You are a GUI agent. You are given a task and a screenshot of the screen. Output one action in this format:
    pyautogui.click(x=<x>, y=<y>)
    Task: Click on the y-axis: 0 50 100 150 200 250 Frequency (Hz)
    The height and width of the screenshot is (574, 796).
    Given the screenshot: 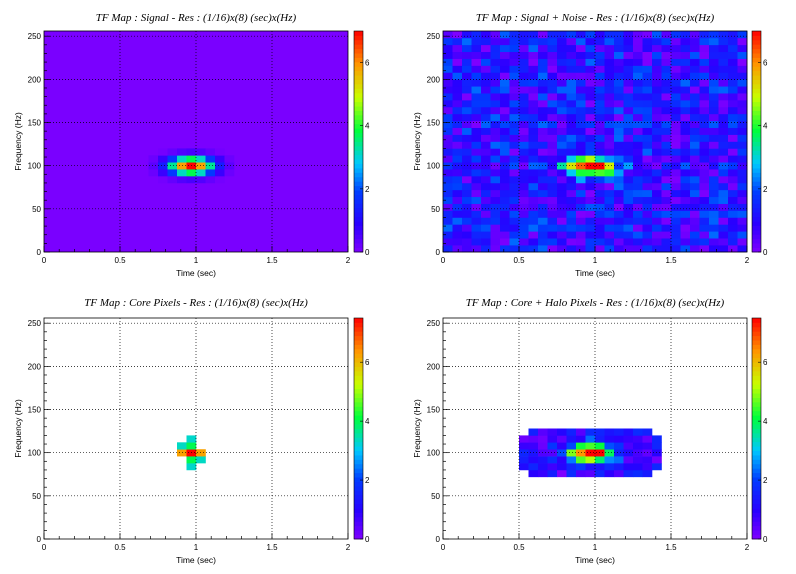 What is the action you would take?
    pyautogui.click(x=31, y=144)
    